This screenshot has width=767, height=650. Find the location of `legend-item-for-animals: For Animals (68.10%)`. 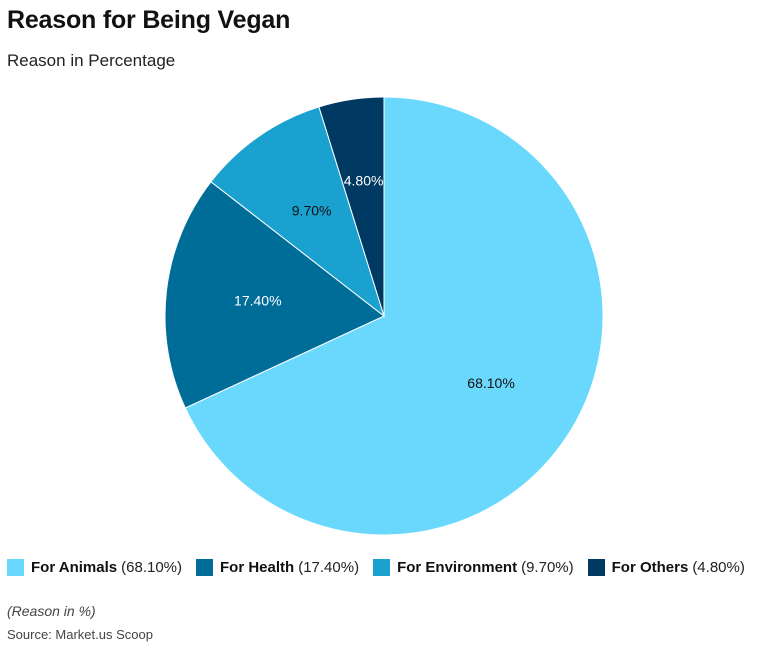

legend-item-for-animals: For Animals (68.10%) is located at coordinates (94, 567).